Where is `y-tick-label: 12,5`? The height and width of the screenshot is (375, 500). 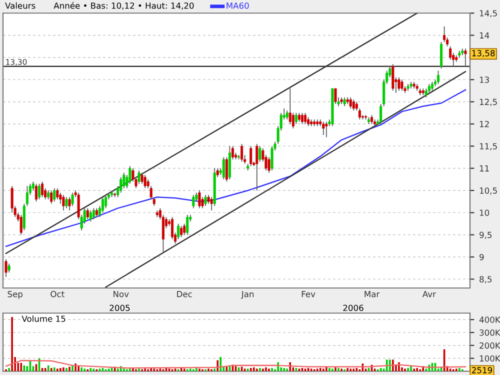
y-tick-label: 12,5 is located at coordinates (488, 102).